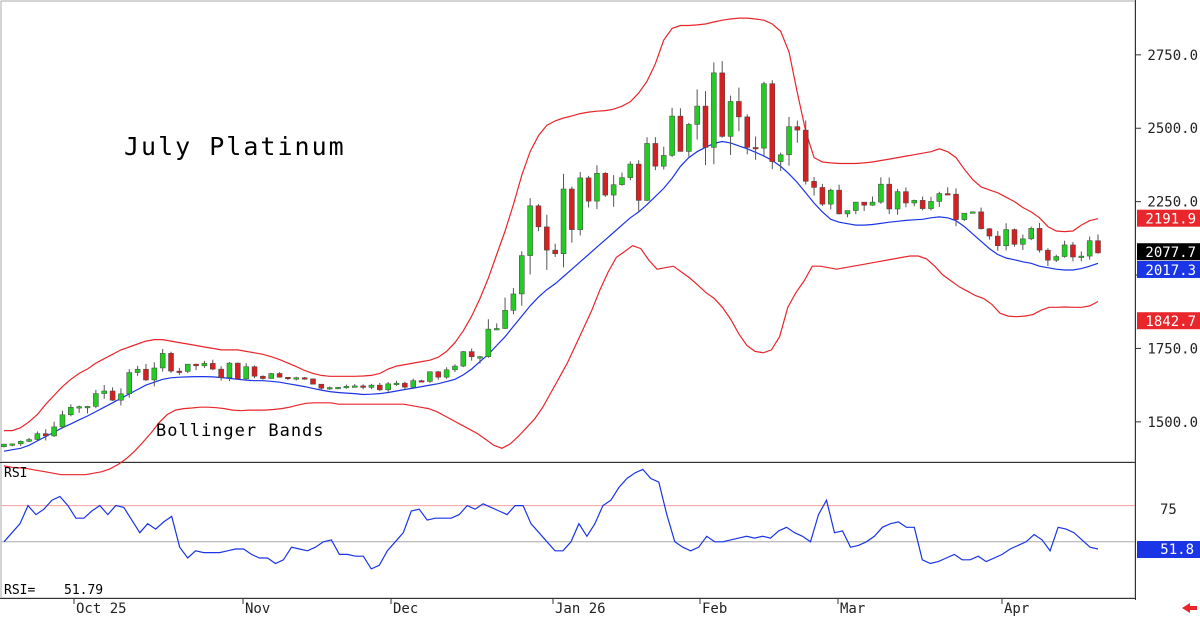 This screenshot has height=618, width=1200. What do you see at coordinates (1172, 129) in the screenshot?
I see `y-tick-label: 2500.0` at bounding box center [1172, 129].